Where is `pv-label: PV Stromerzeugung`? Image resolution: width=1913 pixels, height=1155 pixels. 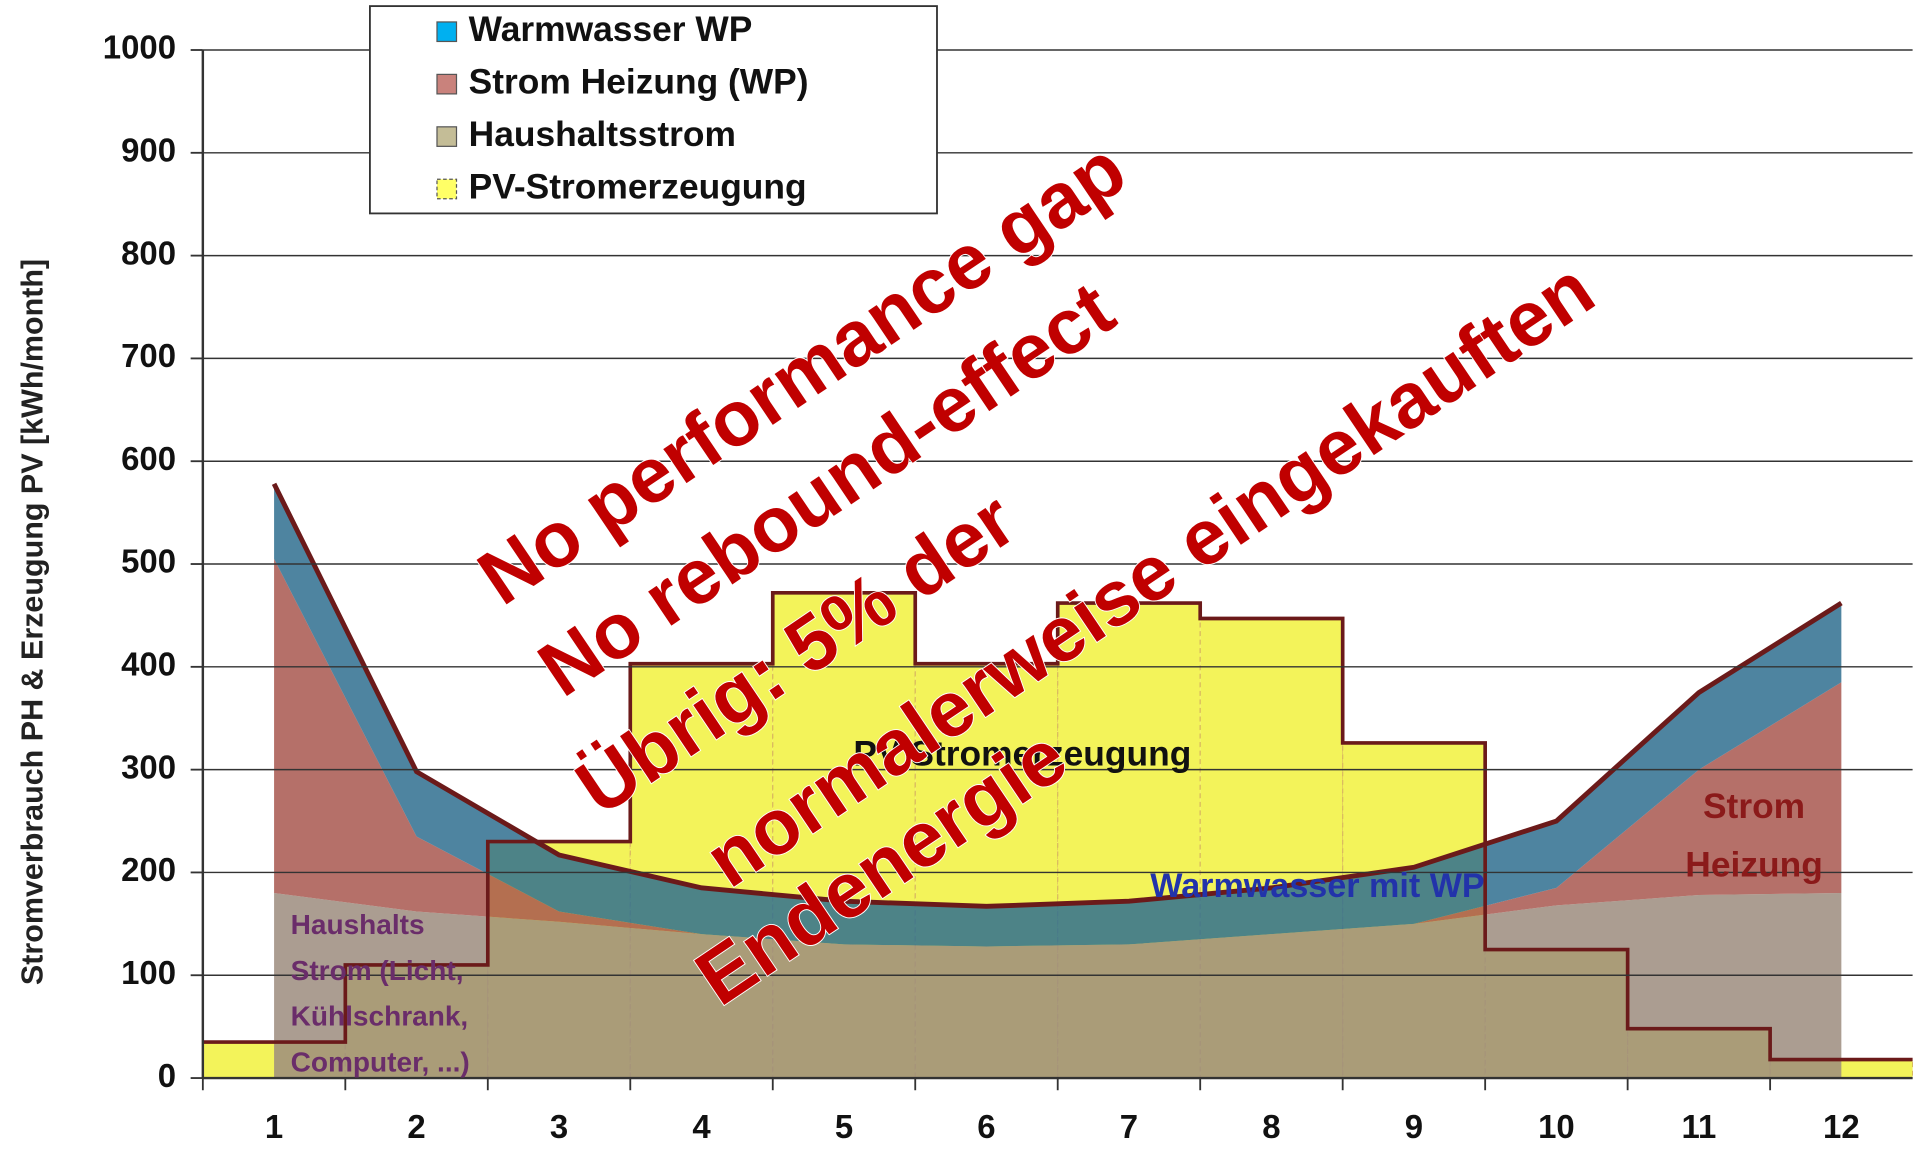
pv-label: PV Stromerzeugung is located at coordinates (1022, 753).